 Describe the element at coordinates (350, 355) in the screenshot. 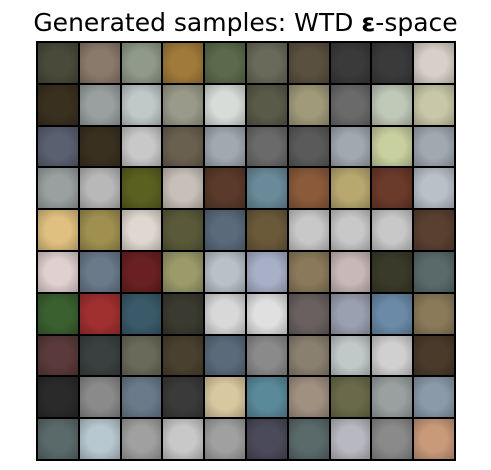

I see `sample-image-r8-c8` at that location.